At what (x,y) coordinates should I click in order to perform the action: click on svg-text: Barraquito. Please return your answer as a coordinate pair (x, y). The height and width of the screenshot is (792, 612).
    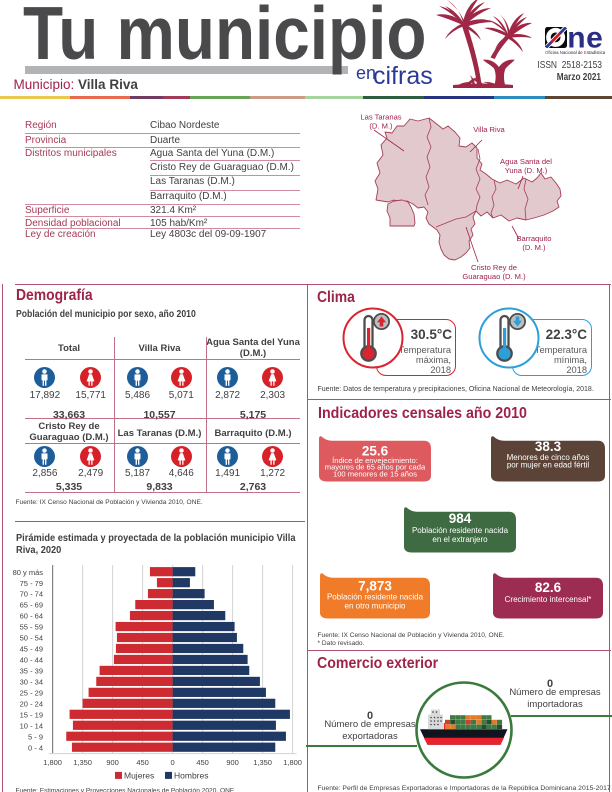
    Looking at the image, I should click on (533, 238).